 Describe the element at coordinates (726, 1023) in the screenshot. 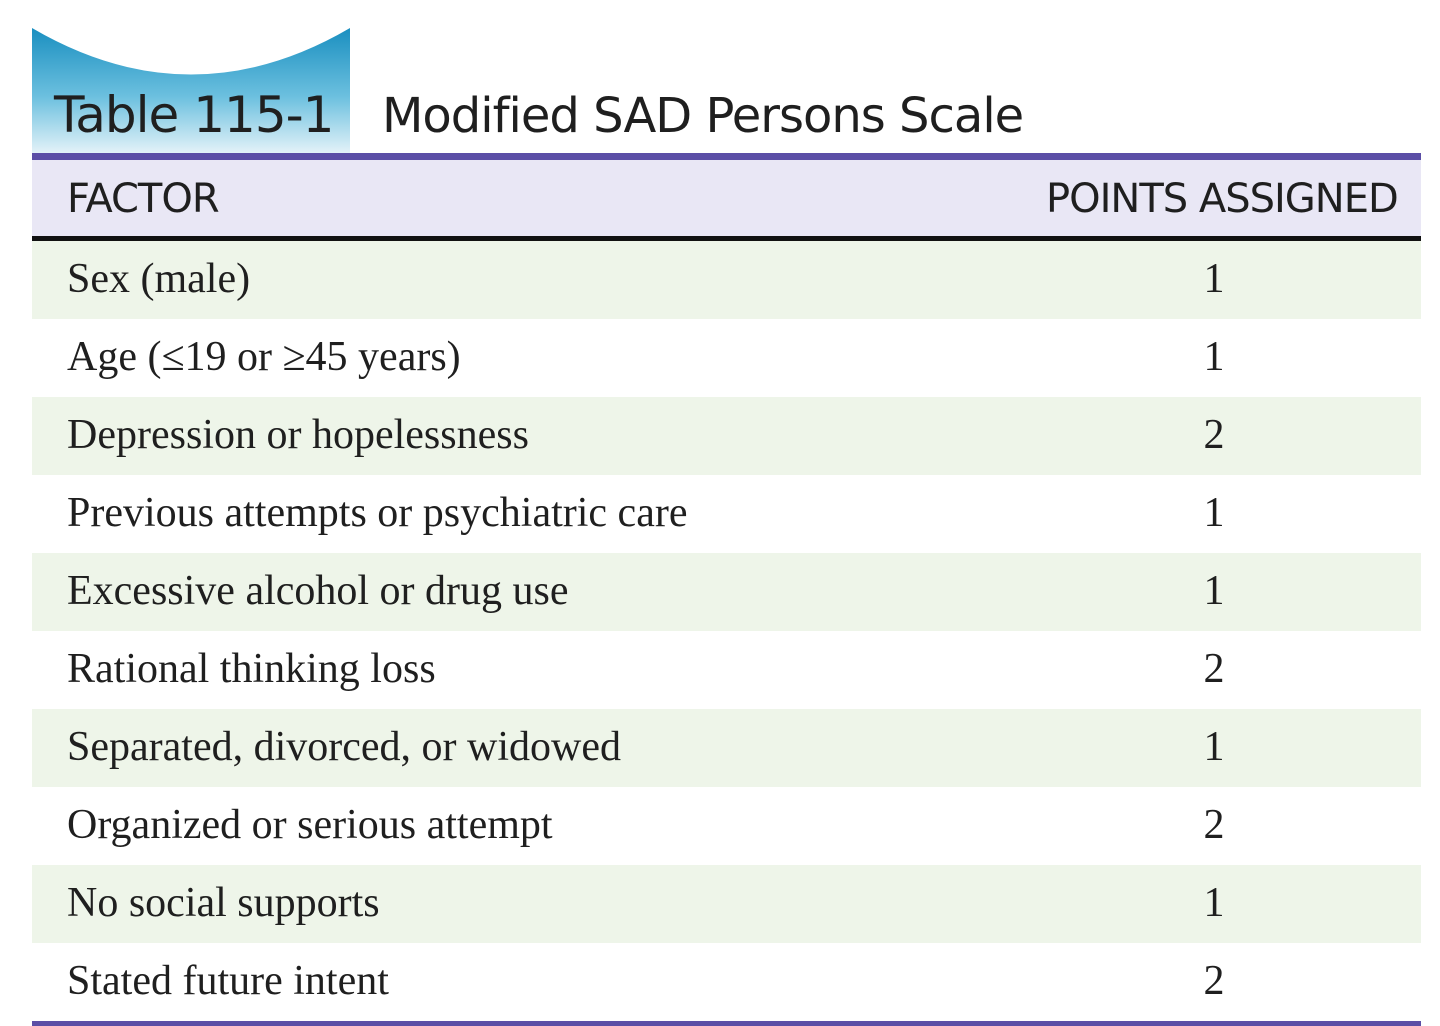

I see `bottom-rule` at that location.